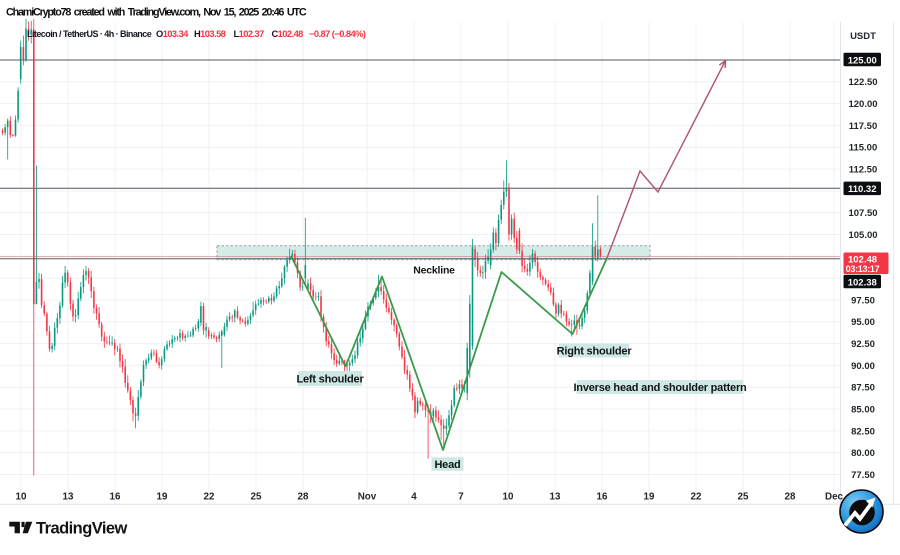  Describe the element at coordinates (330, 379) in the screenshot. I see `svg-text: Left shoulder` at that location.